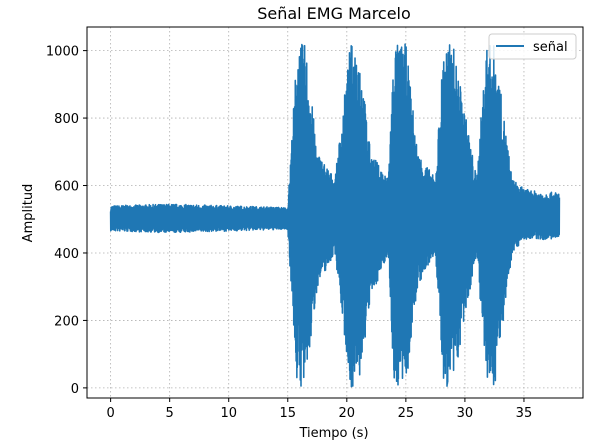 The width and height of the screenshot is (613, 446). Describe the element at coordinates (524, 413) in the screenshot. I see `x-tick-label: 35` at that location.